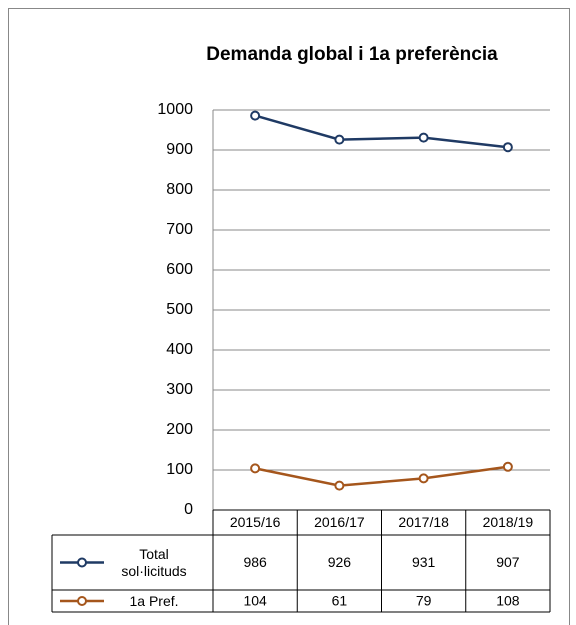 The image size is (576, 625). What do you see at coordinates (255, 522) in the screenshot?
I see `x-tick-label: 2015/16` at bounding box center [255, 522].